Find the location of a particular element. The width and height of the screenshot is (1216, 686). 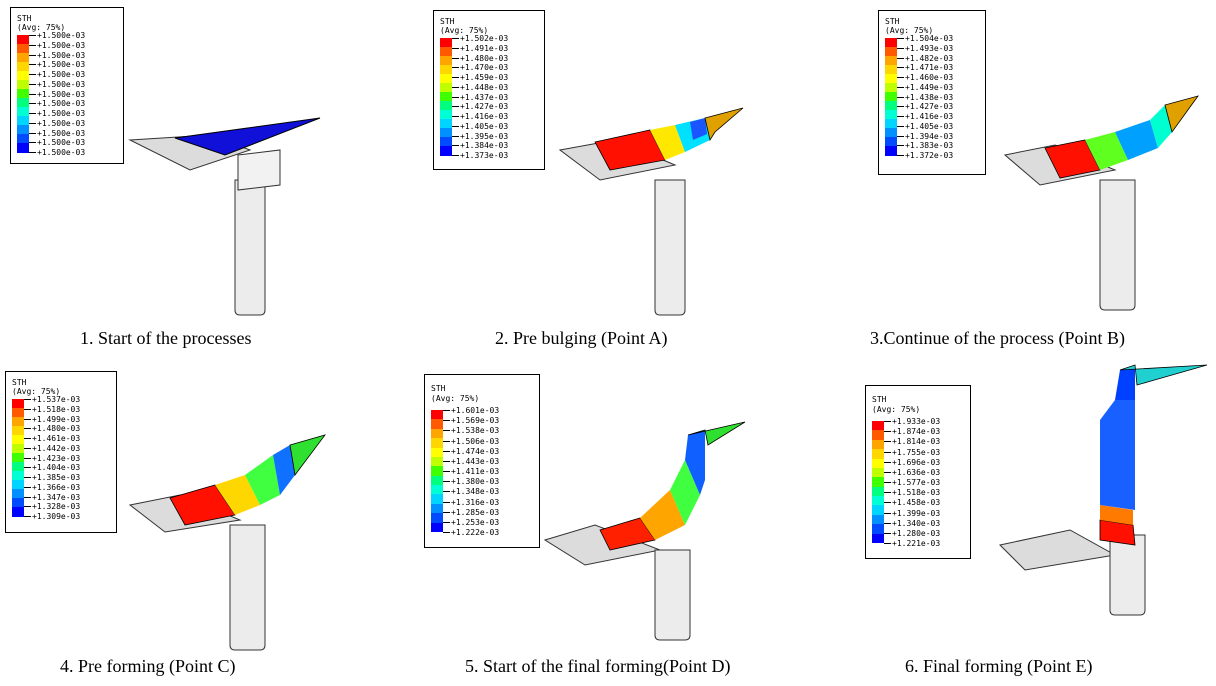

legend-value: +1.438e-03 is located at coordinates (925, 97).